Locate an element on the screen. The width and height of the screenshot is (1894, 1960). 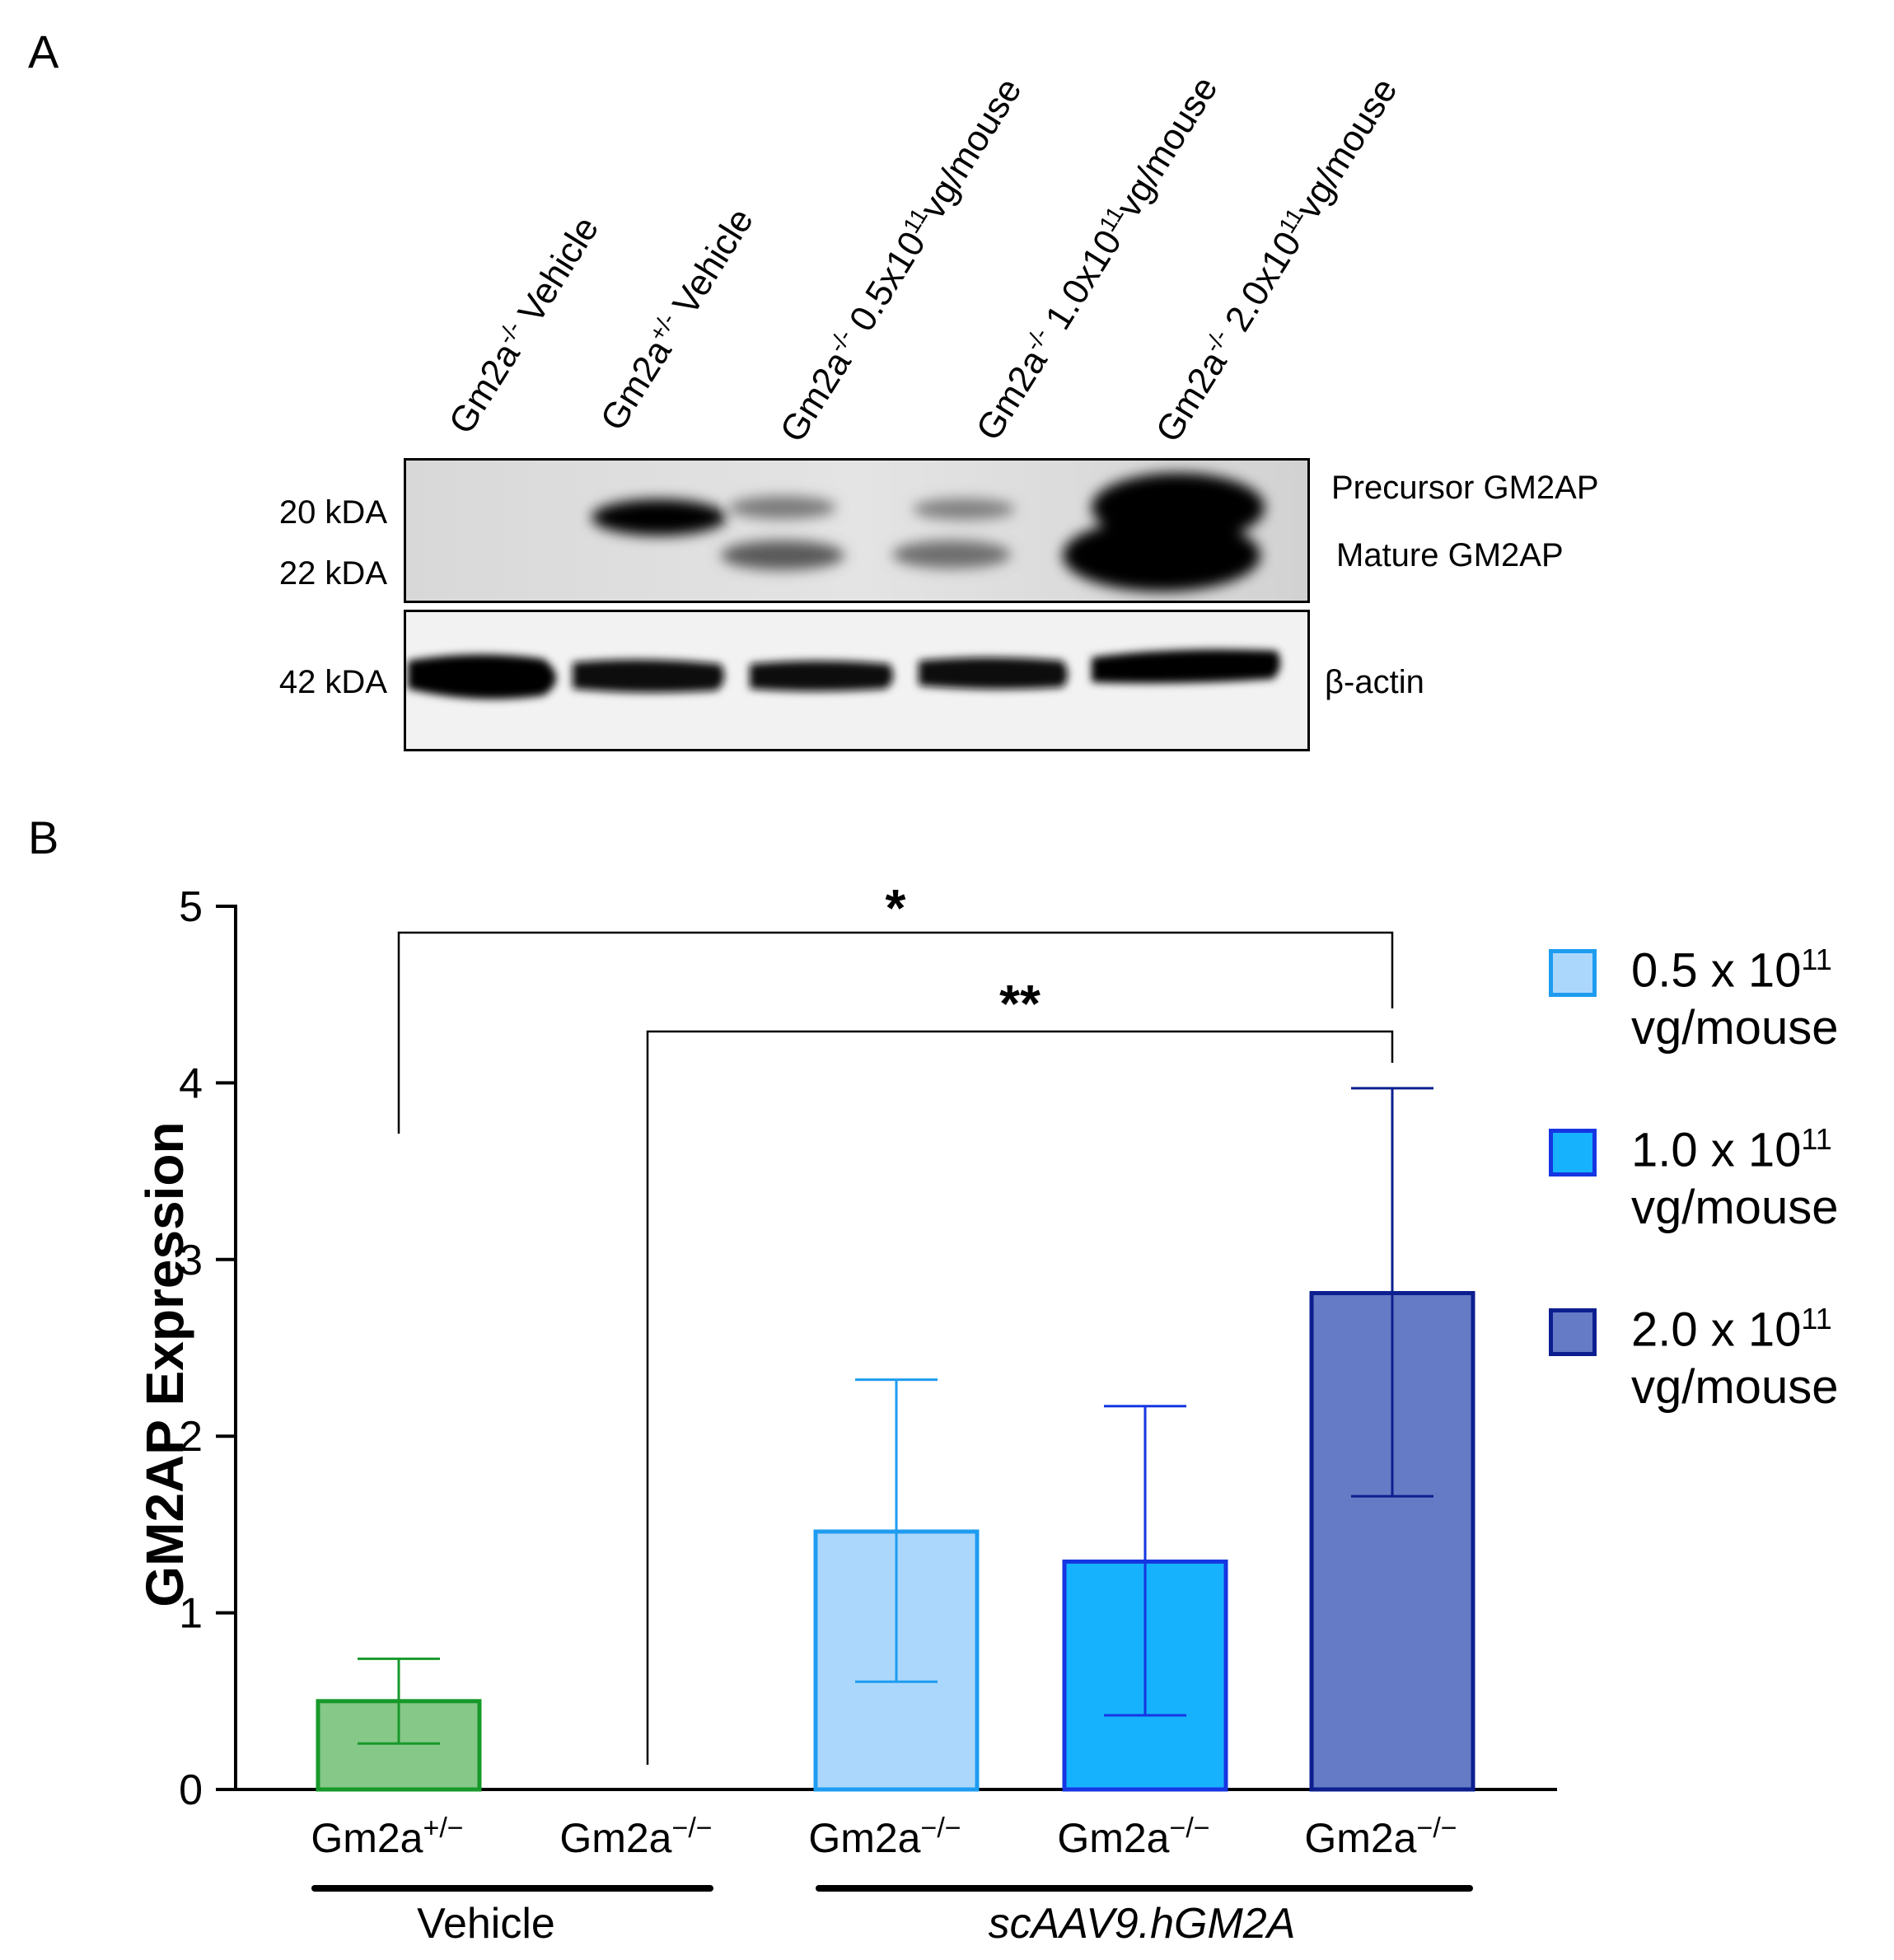
x-tick-label-3: Gm2a−/− is located at coordinates (884, 1837).